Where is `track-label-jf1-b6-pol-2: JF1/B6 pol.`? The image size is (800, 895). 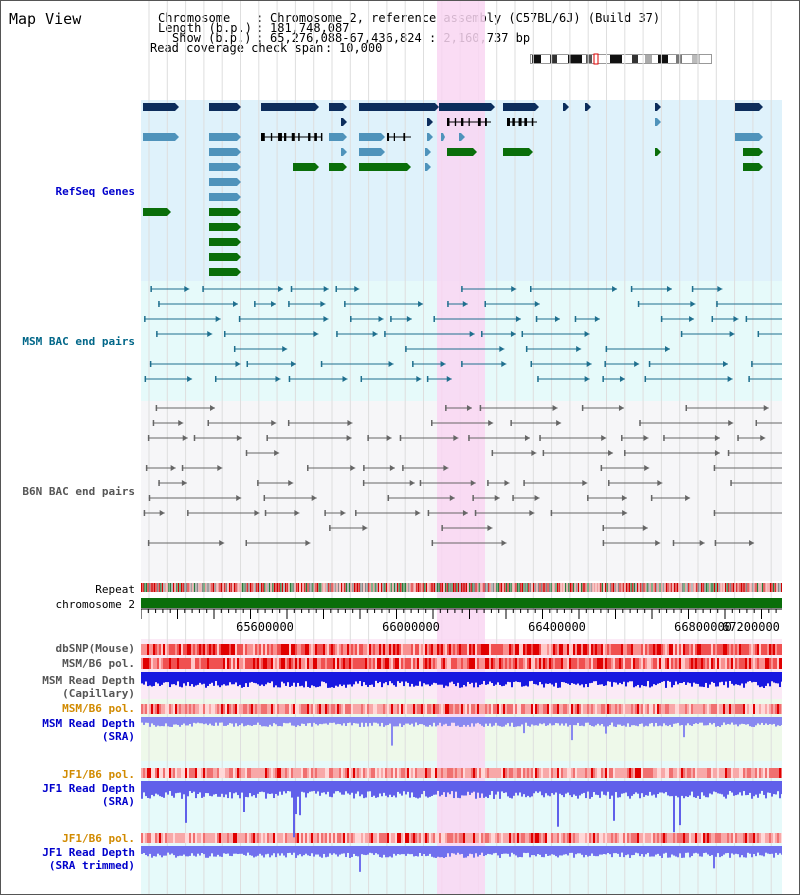 track-label-jf1-b6-pol-2: JF1/B6 pol. is located at coordinates (98, 838).